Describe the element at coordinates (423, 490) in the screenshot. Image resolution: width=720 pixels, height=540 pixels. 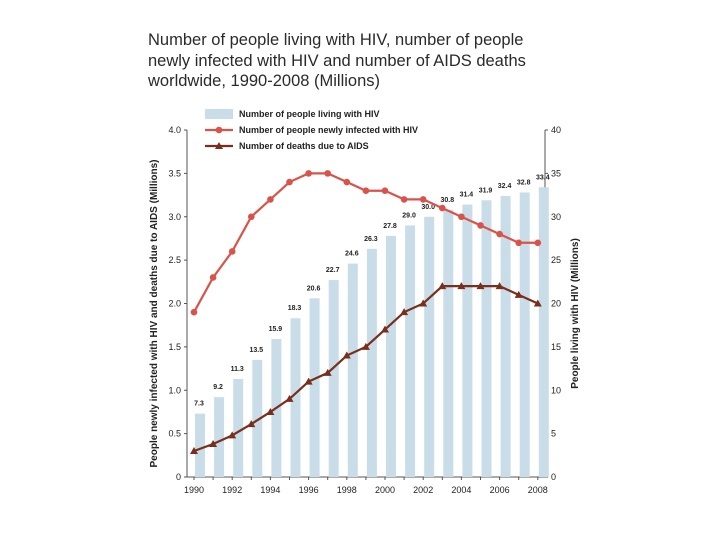
I see `x-tick-label: 2002` at that location.